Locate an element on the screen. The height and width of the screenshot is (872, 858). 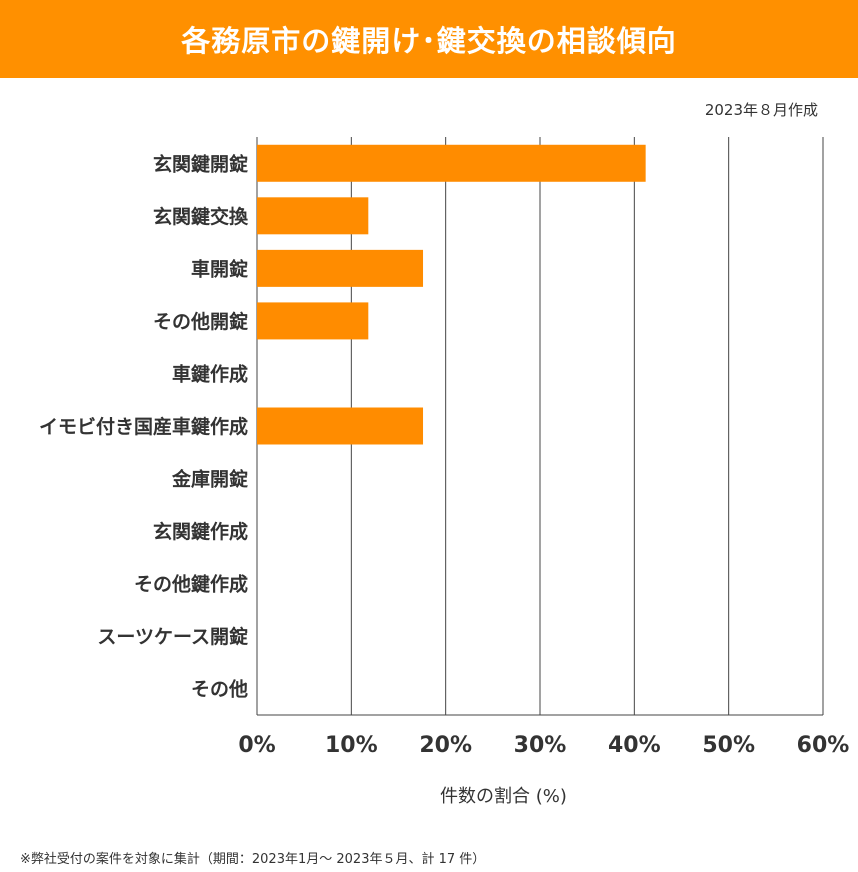
x-tick-label: 20% is located at coordinates (445, 745).